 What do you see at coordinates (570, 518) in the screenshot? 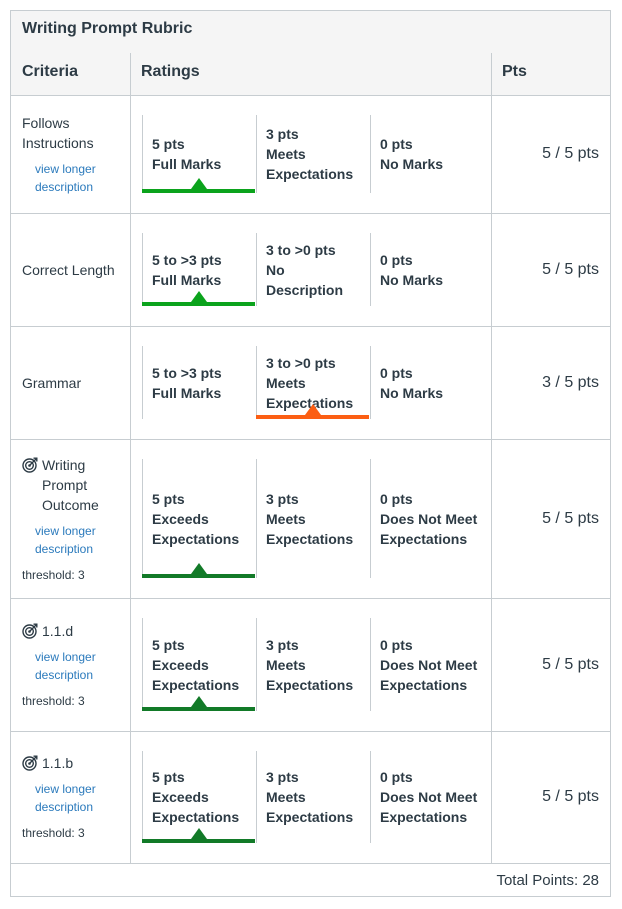
I see `points-value: 5 / 5 pts` at bounding box center [570, 518].